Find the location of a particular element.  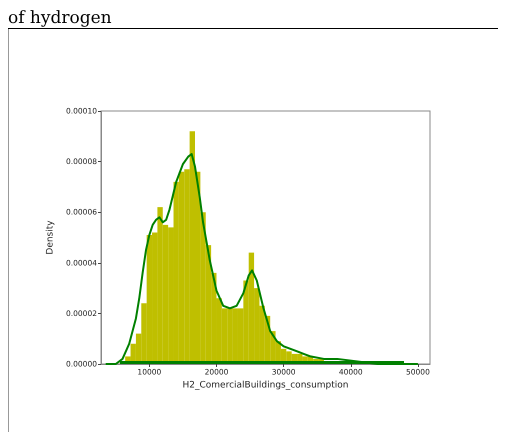

text: of hydrogen is located at coordinates (60, 18).